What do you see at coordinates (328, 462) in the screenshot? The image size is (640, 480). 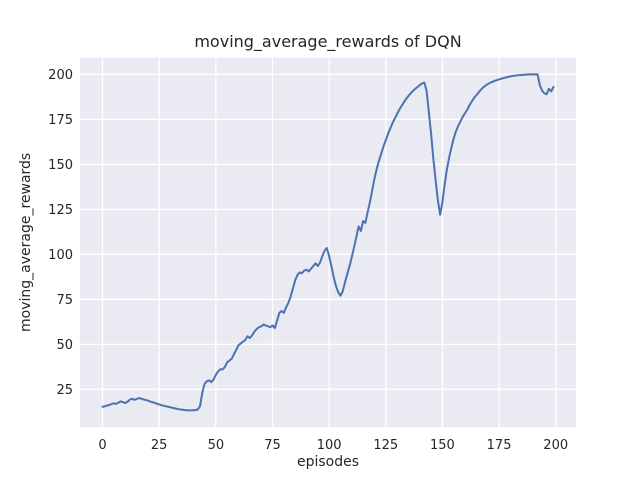 I see `x-axis-label: episodes` at bounding box center [328, 462].